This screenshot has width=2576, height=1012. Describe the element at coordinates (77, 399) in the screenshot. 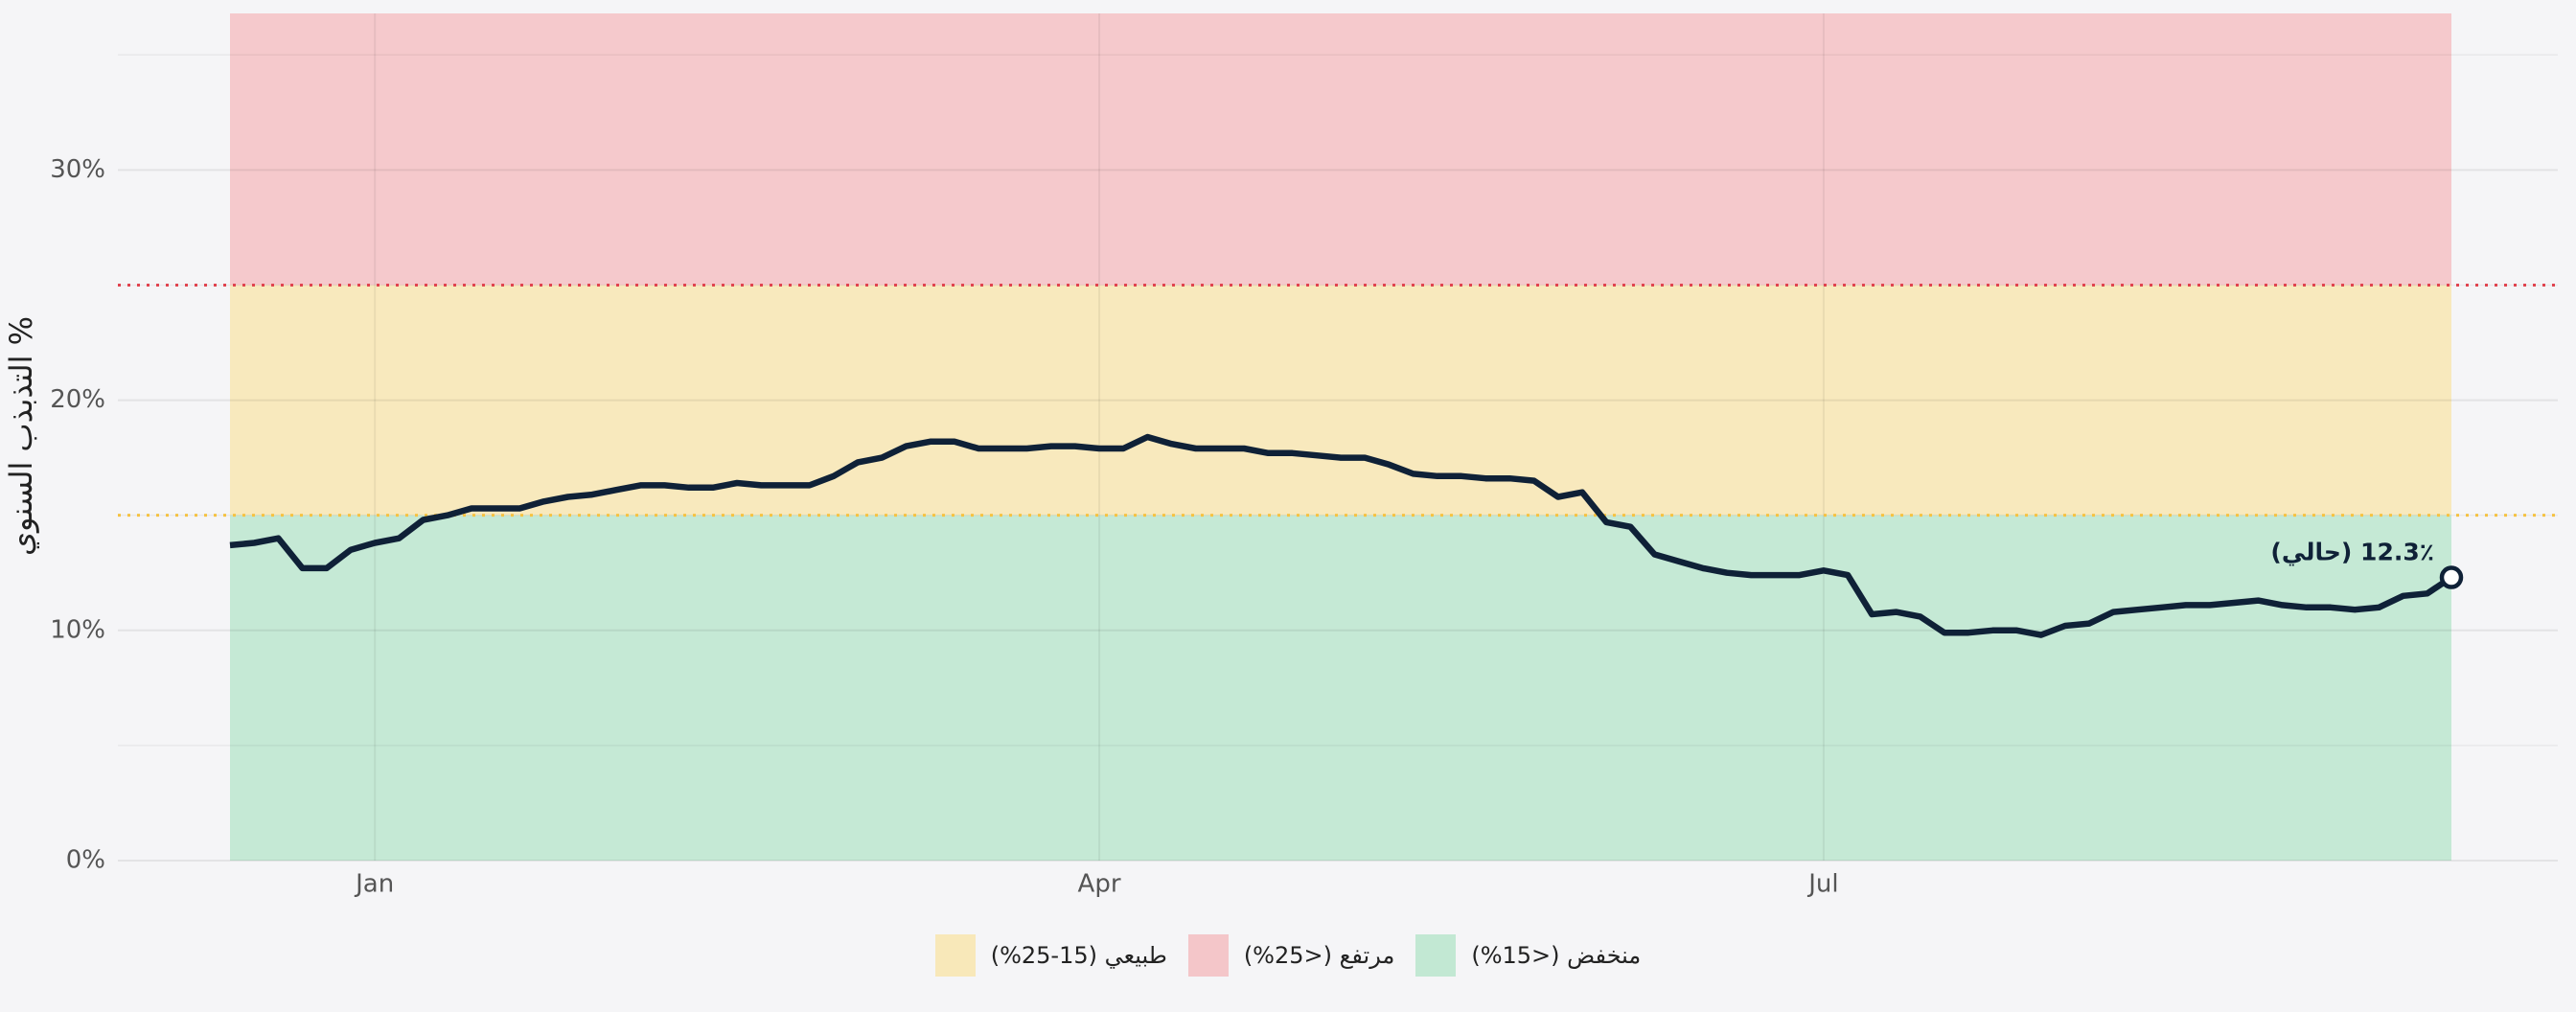

I see `y-tick-label: 20%` at that location.